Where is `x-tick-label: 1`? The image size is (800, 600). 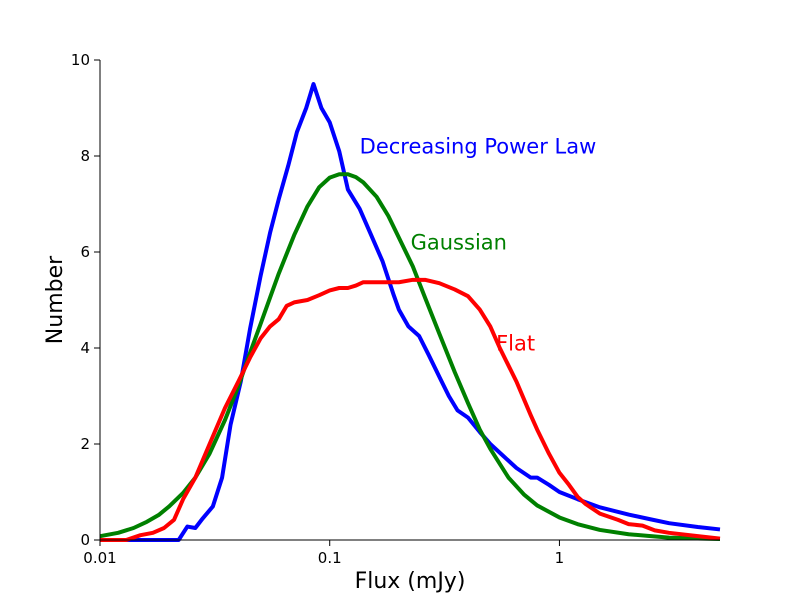
x-tick-label: 1 is located at coordinates (560, 558).